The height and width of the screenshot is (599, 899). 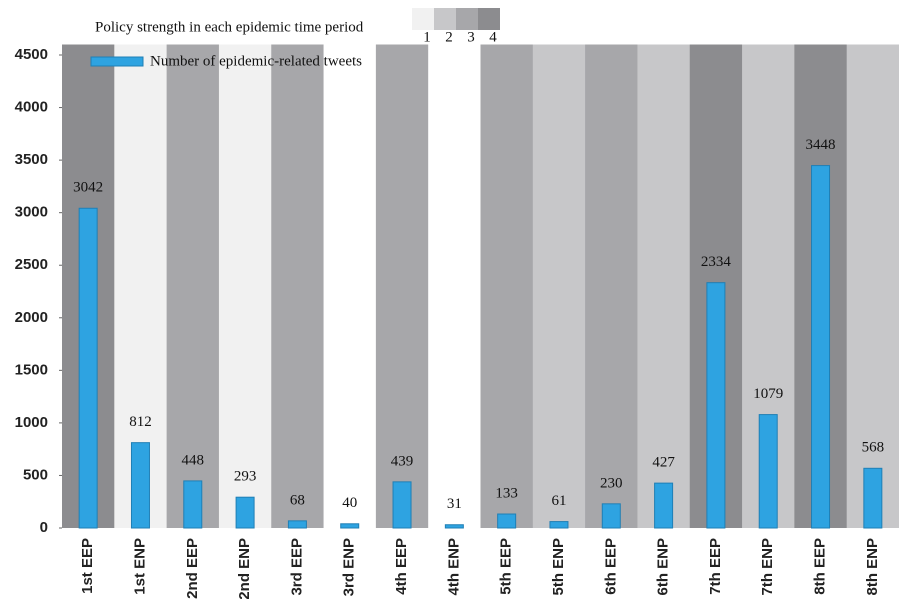 I want to click on policy-legend-level: 2, so click(x=449, y=37).